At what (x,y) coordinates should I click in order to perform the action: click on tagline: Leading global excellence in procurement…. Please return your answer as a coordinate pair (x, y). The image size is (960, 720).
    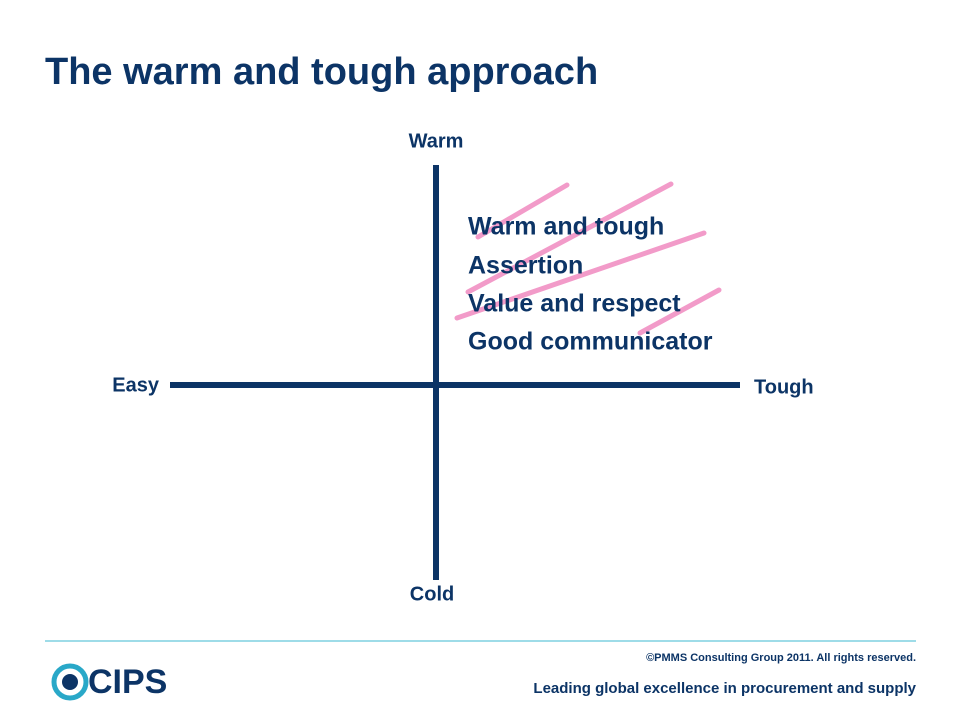
    Looking at the image, I should click on (724, 688).